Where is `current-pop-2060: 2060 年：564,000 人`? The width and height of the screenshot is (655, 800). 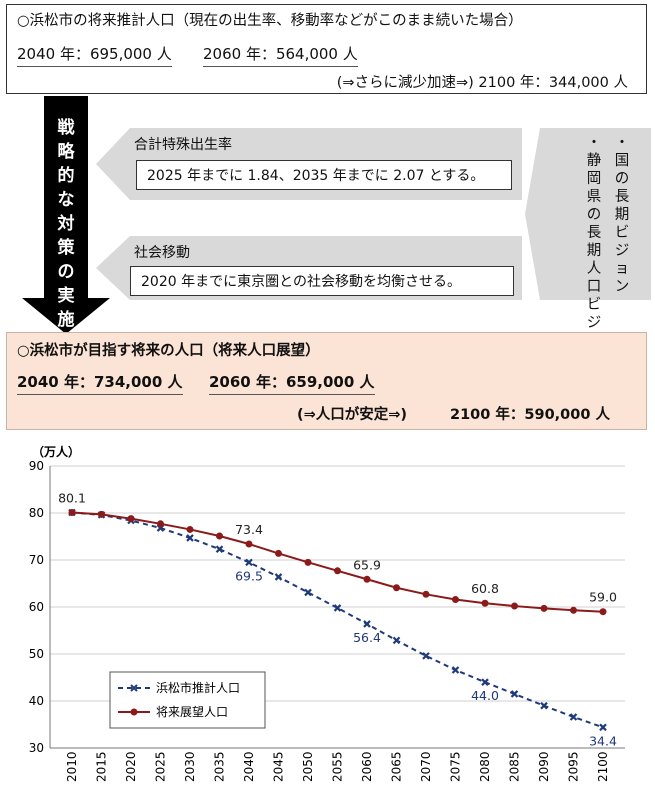 current-pop-2060: 2060 年：564,000 人 is located at coordinates (280, 55).